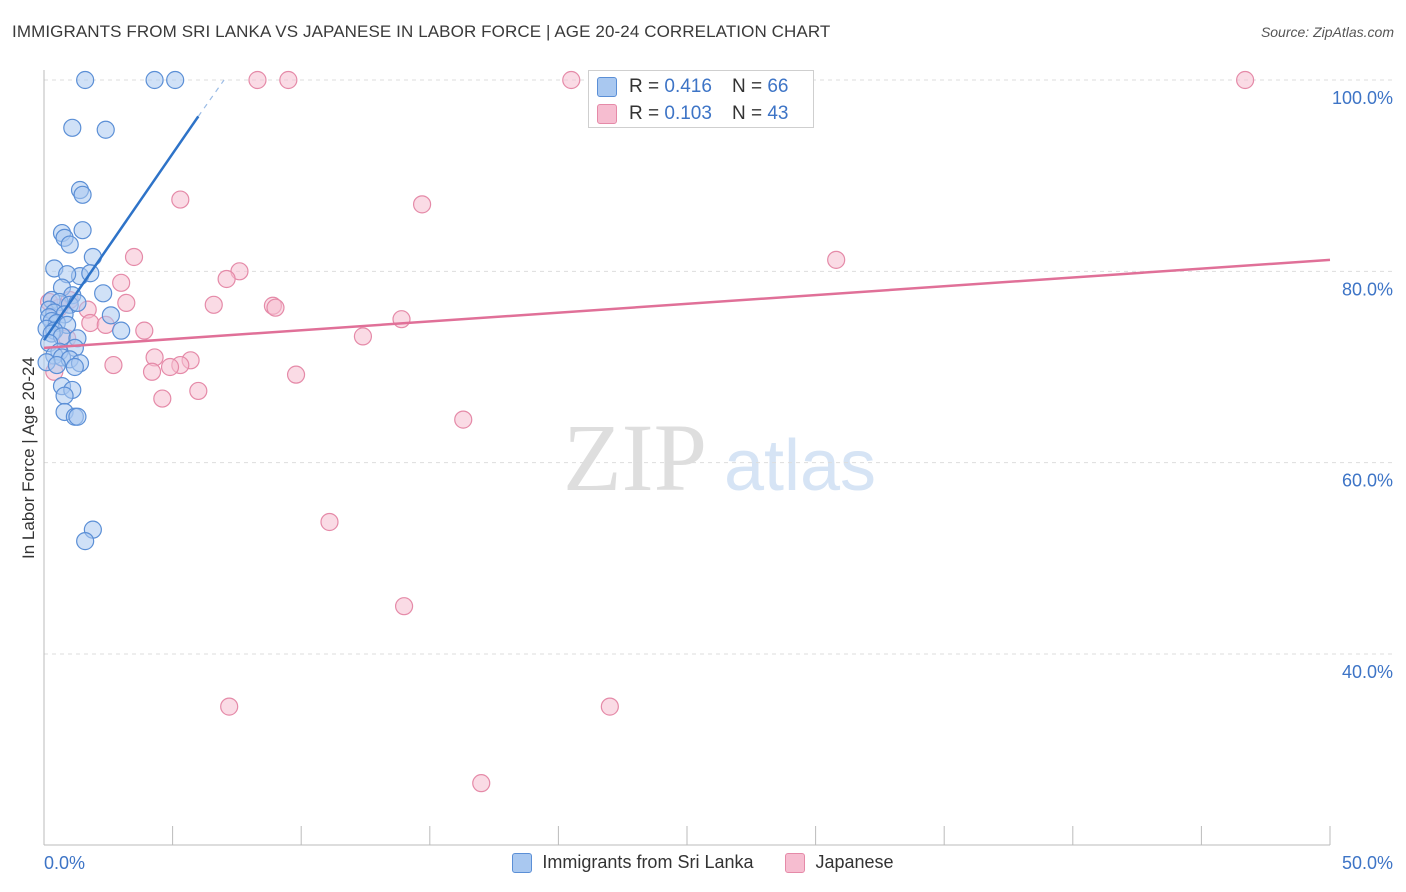 The image size is (1406, 892). Describe the element at coordinates (719, 457) in the screenshot. I see `watermark: ZIP atlas` at that location.